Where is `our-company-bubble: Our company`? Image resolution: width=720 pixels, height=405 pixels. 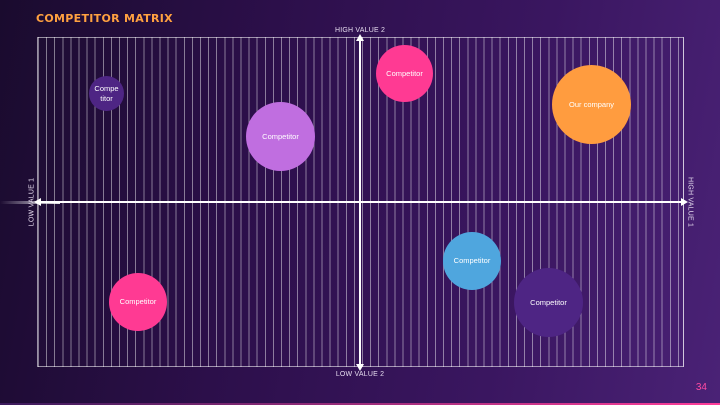 our-company-bubble: Our company is located at coordinates (591, 104).